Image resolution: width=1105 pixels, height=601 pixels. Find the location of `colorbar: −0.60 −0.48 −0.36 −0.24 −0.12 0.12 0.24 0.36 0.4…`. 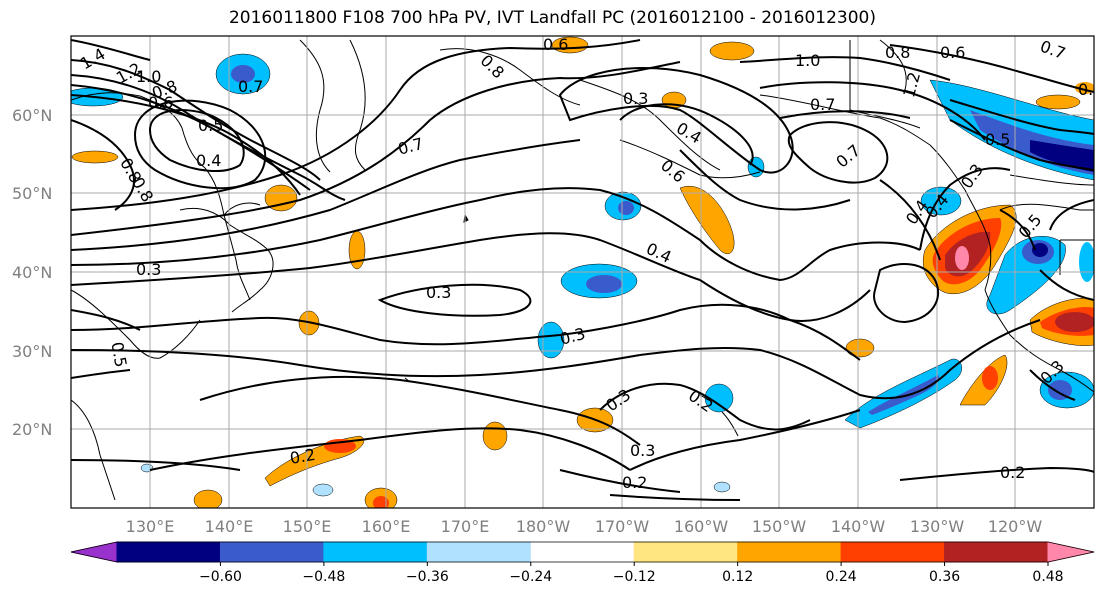

colorbar: −0.60 −0.48 −0.36 −0.24 −0.12 0.12 0.24 0.36 0.4… is located at coordinates (582, 563).